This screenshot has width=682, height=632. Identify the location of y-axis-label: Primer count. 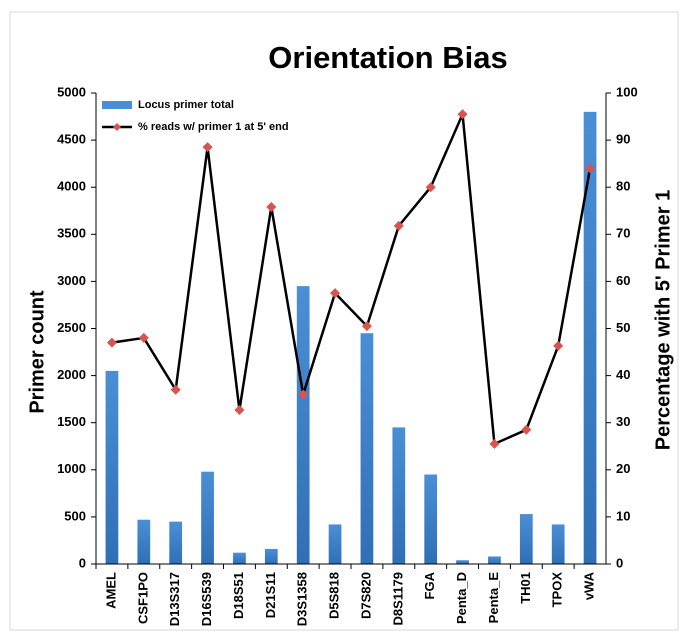
(37, 352).